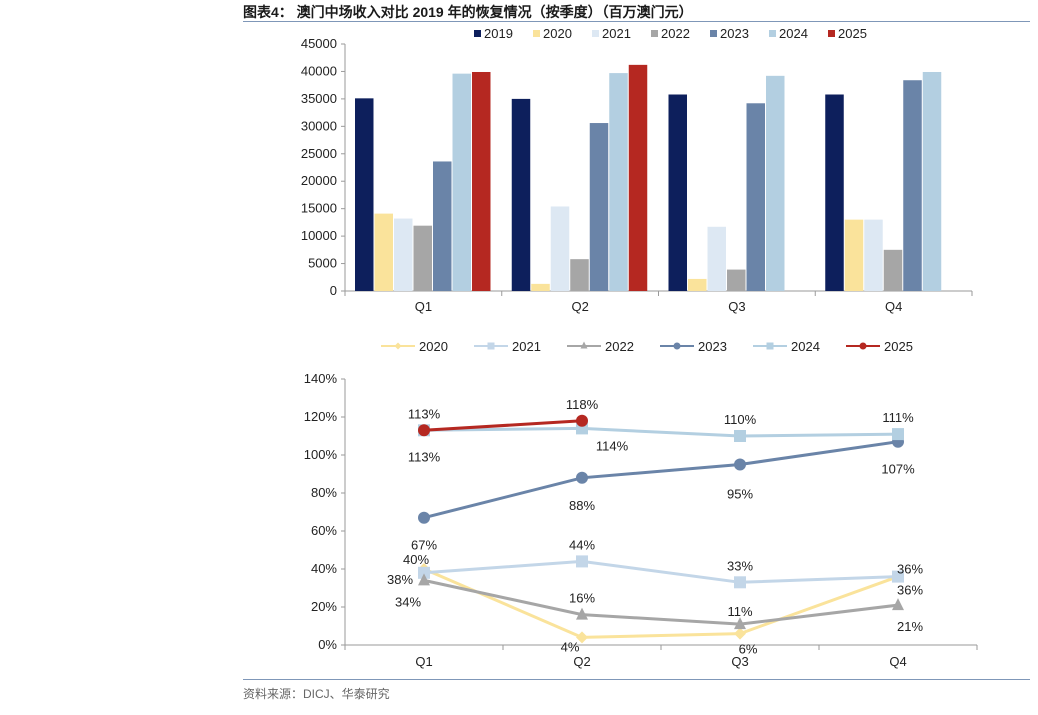  I want to click on line-y-tick-label: 140%, so click(321, 378).